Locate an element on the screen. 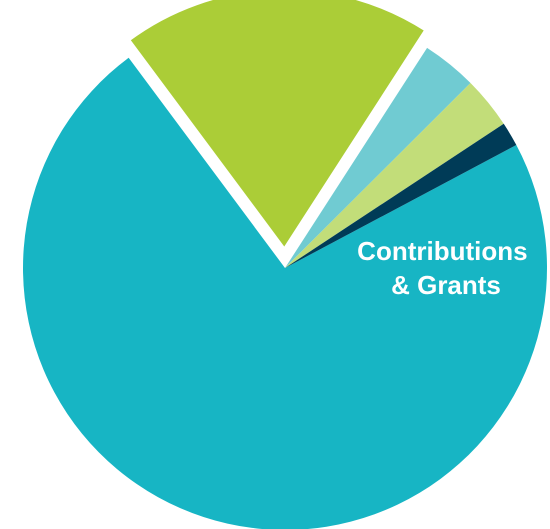 The image size is (550, 529). slice-light-green is located at coordinates (394, 175).